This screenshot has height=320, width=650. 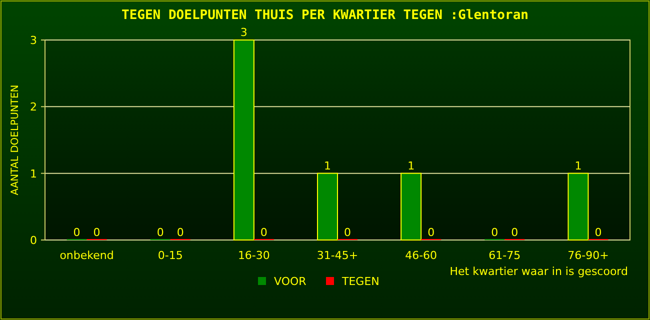 What do you see at coordinates (337, 255) in the screenshot?
I see `x-tick-label: 31-45+` at bounding box center [337, 255].